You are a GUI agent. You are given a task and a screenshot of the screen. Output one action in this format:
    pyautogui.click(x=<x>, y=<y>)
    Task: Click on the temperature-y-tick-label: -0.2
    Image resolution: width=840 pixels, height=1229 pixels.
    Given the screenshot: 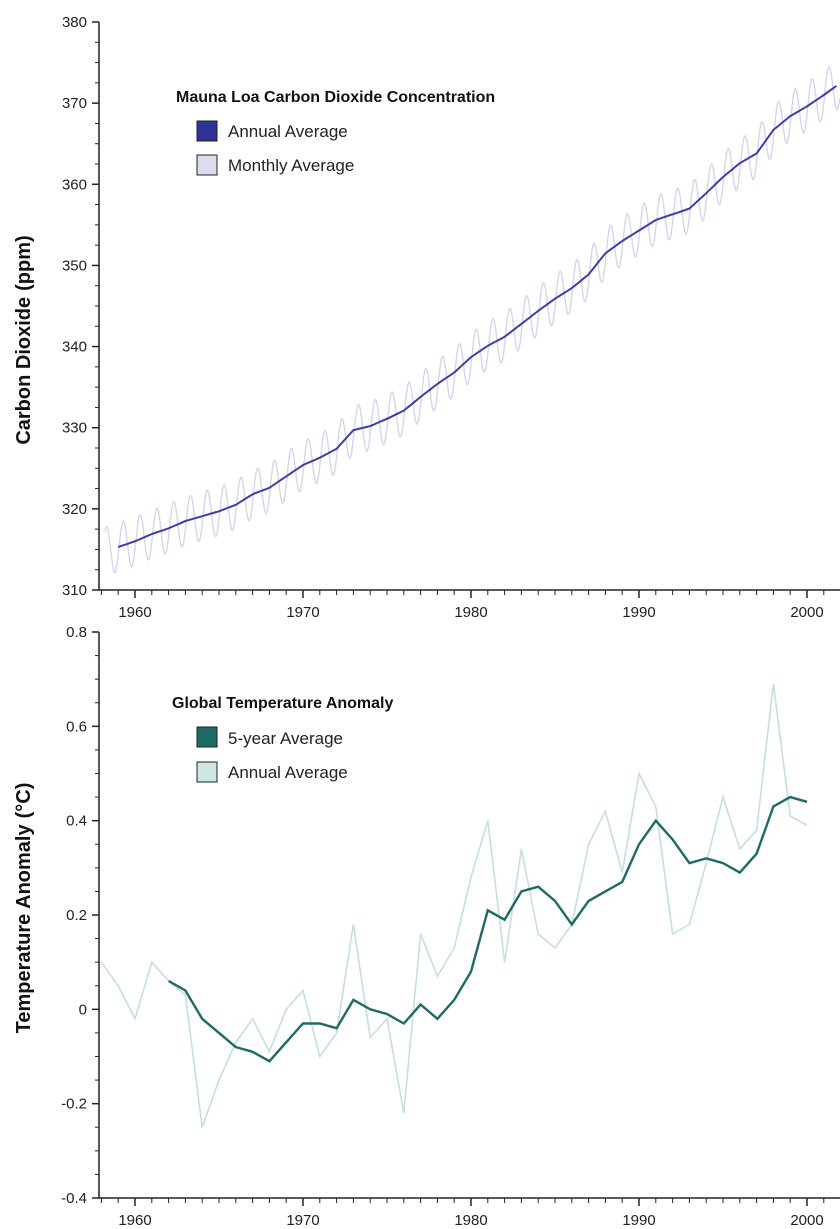 What is the action you would take?
    pyautogui.click(x=74, y=1104)
    